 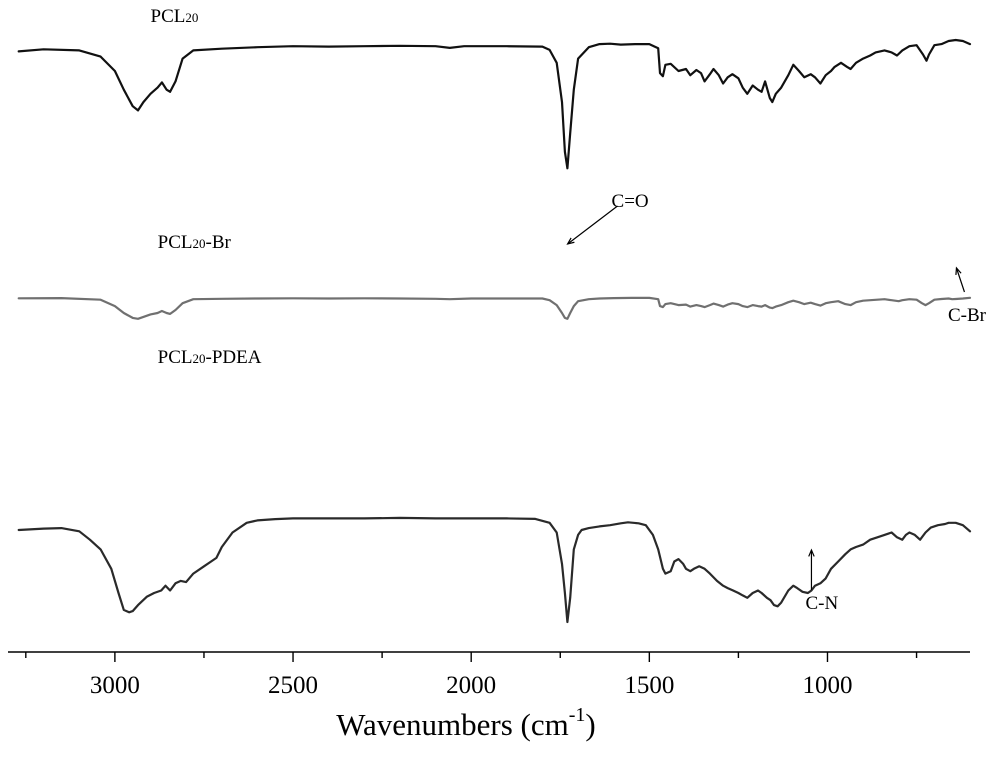 I want to click on annotation-c-n-arrowhead, so click(x=811, y=552).